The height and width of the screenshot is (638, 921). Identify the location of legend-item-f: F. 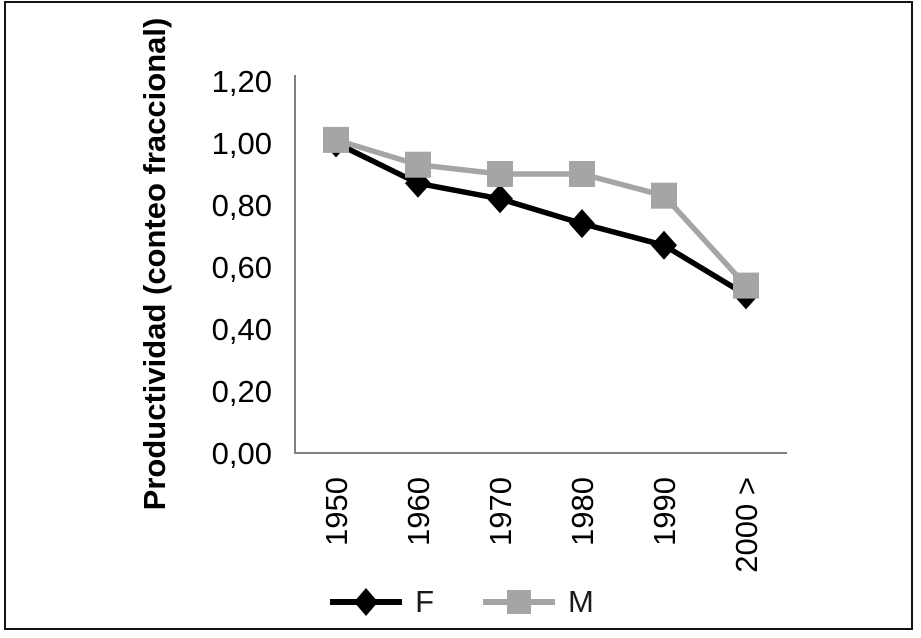
(380, 602).